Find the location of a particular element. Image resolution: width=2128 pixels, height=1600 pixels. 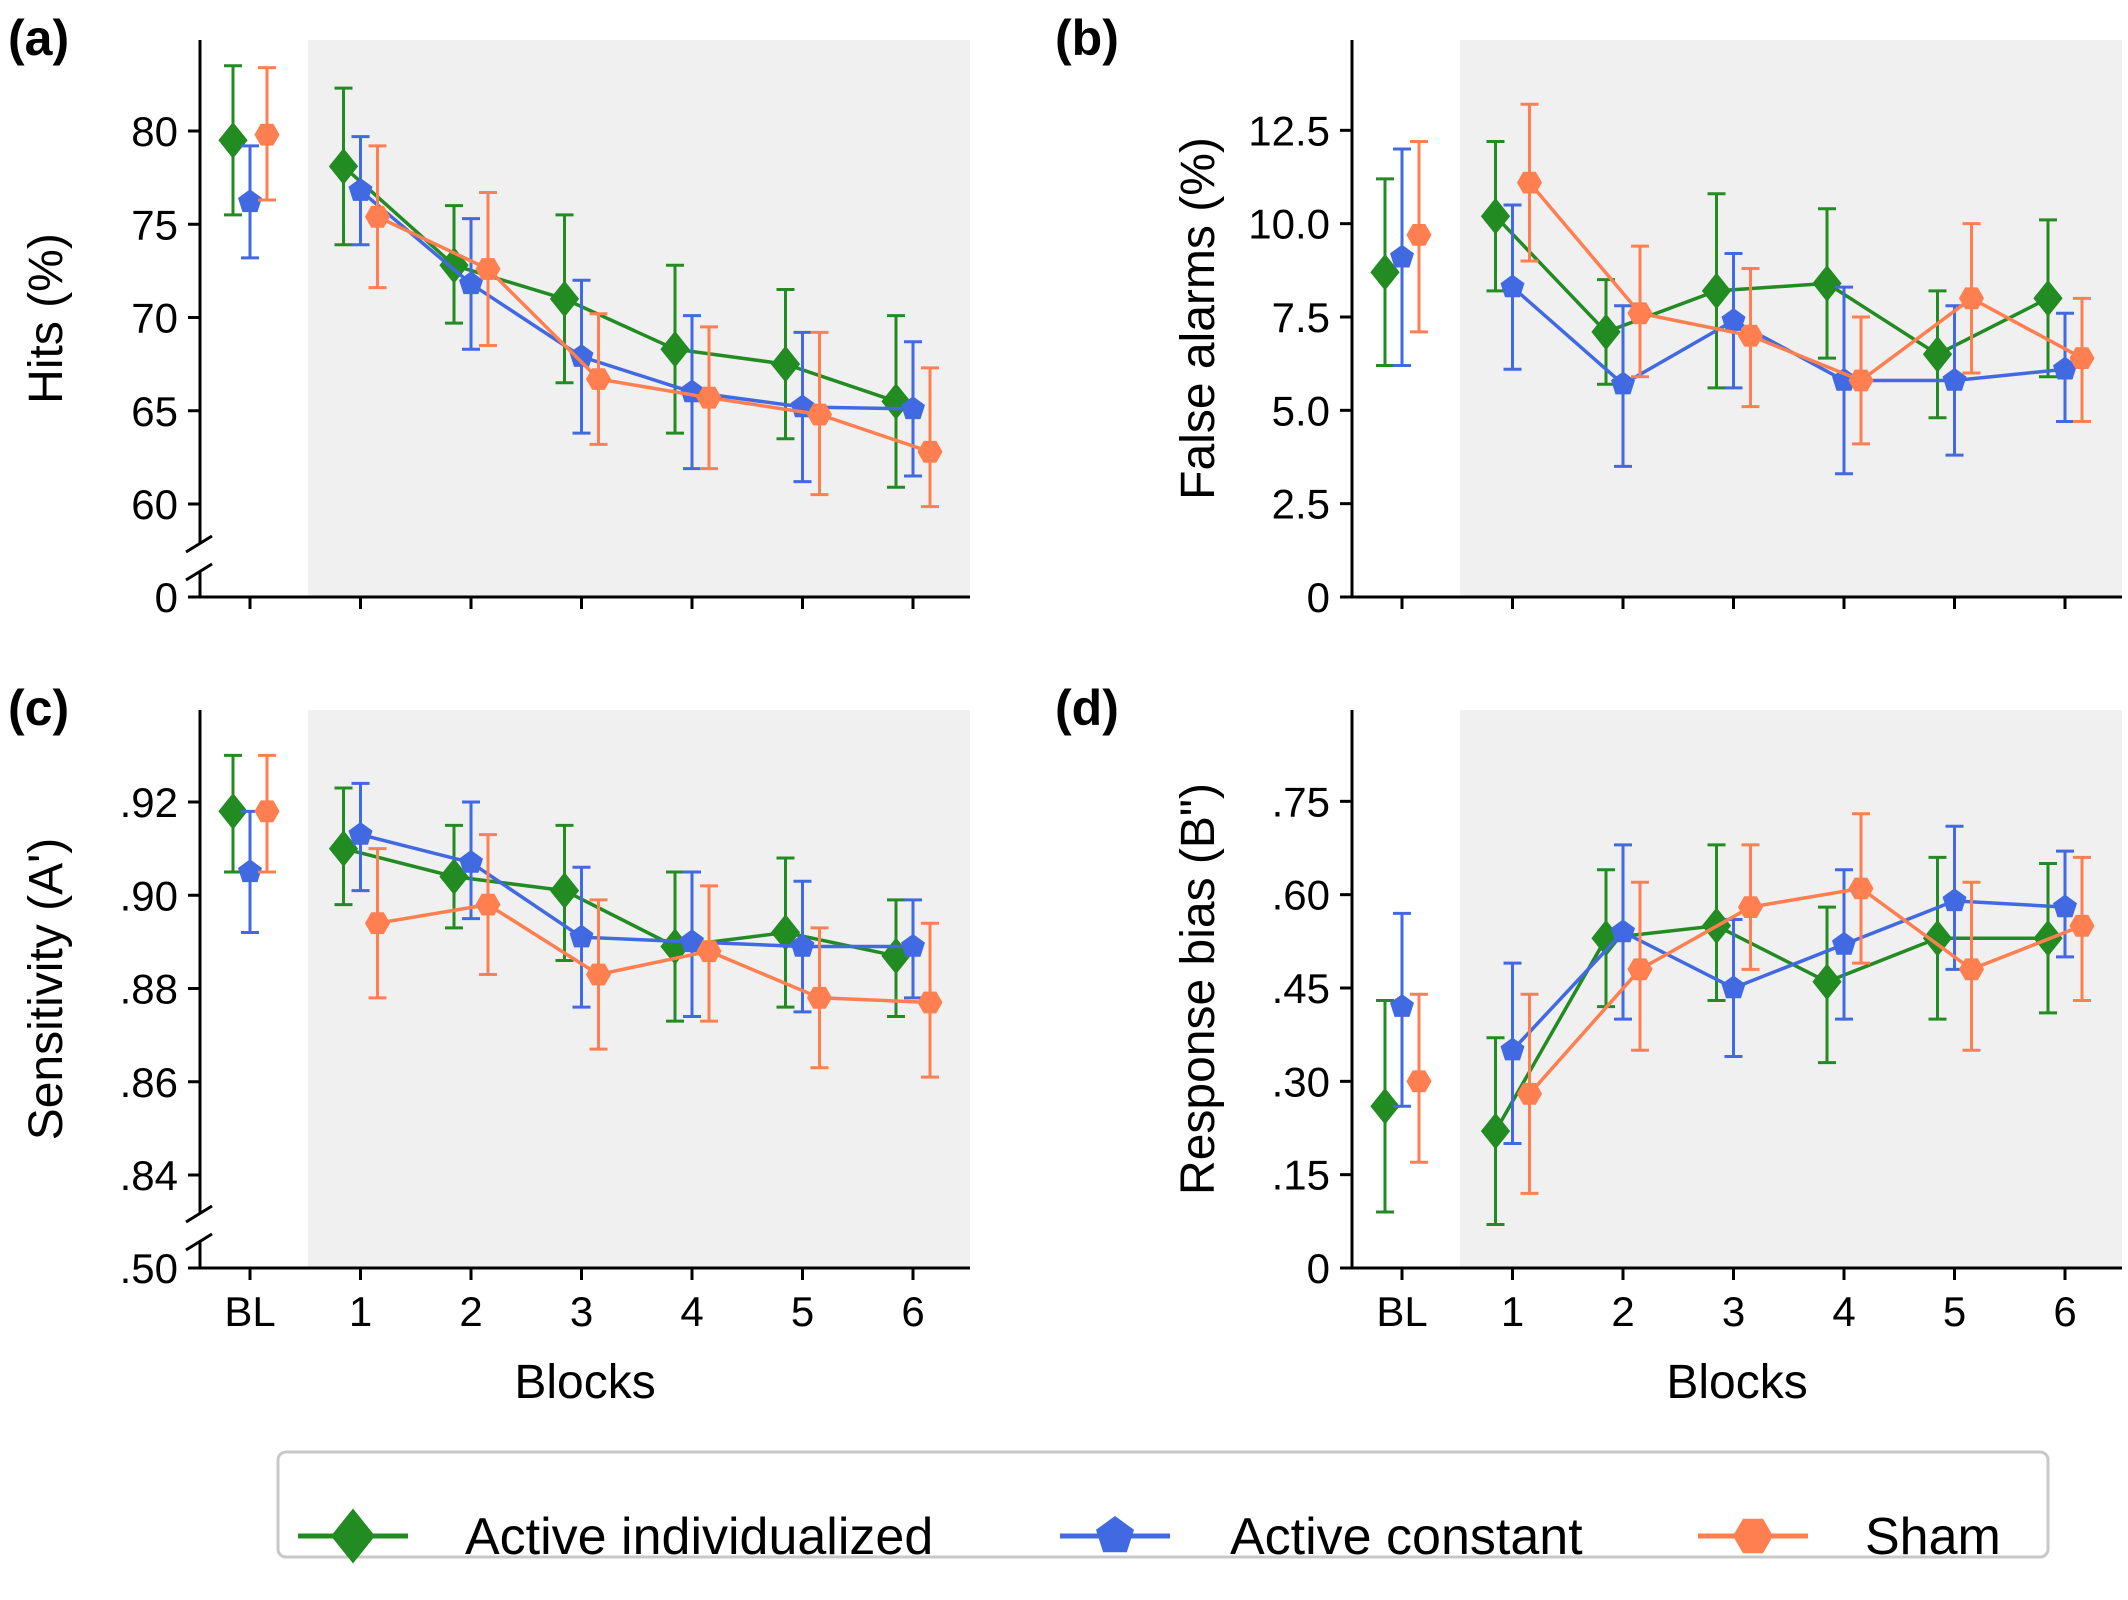

legend-frame is located at coordinates (1163, 1504).